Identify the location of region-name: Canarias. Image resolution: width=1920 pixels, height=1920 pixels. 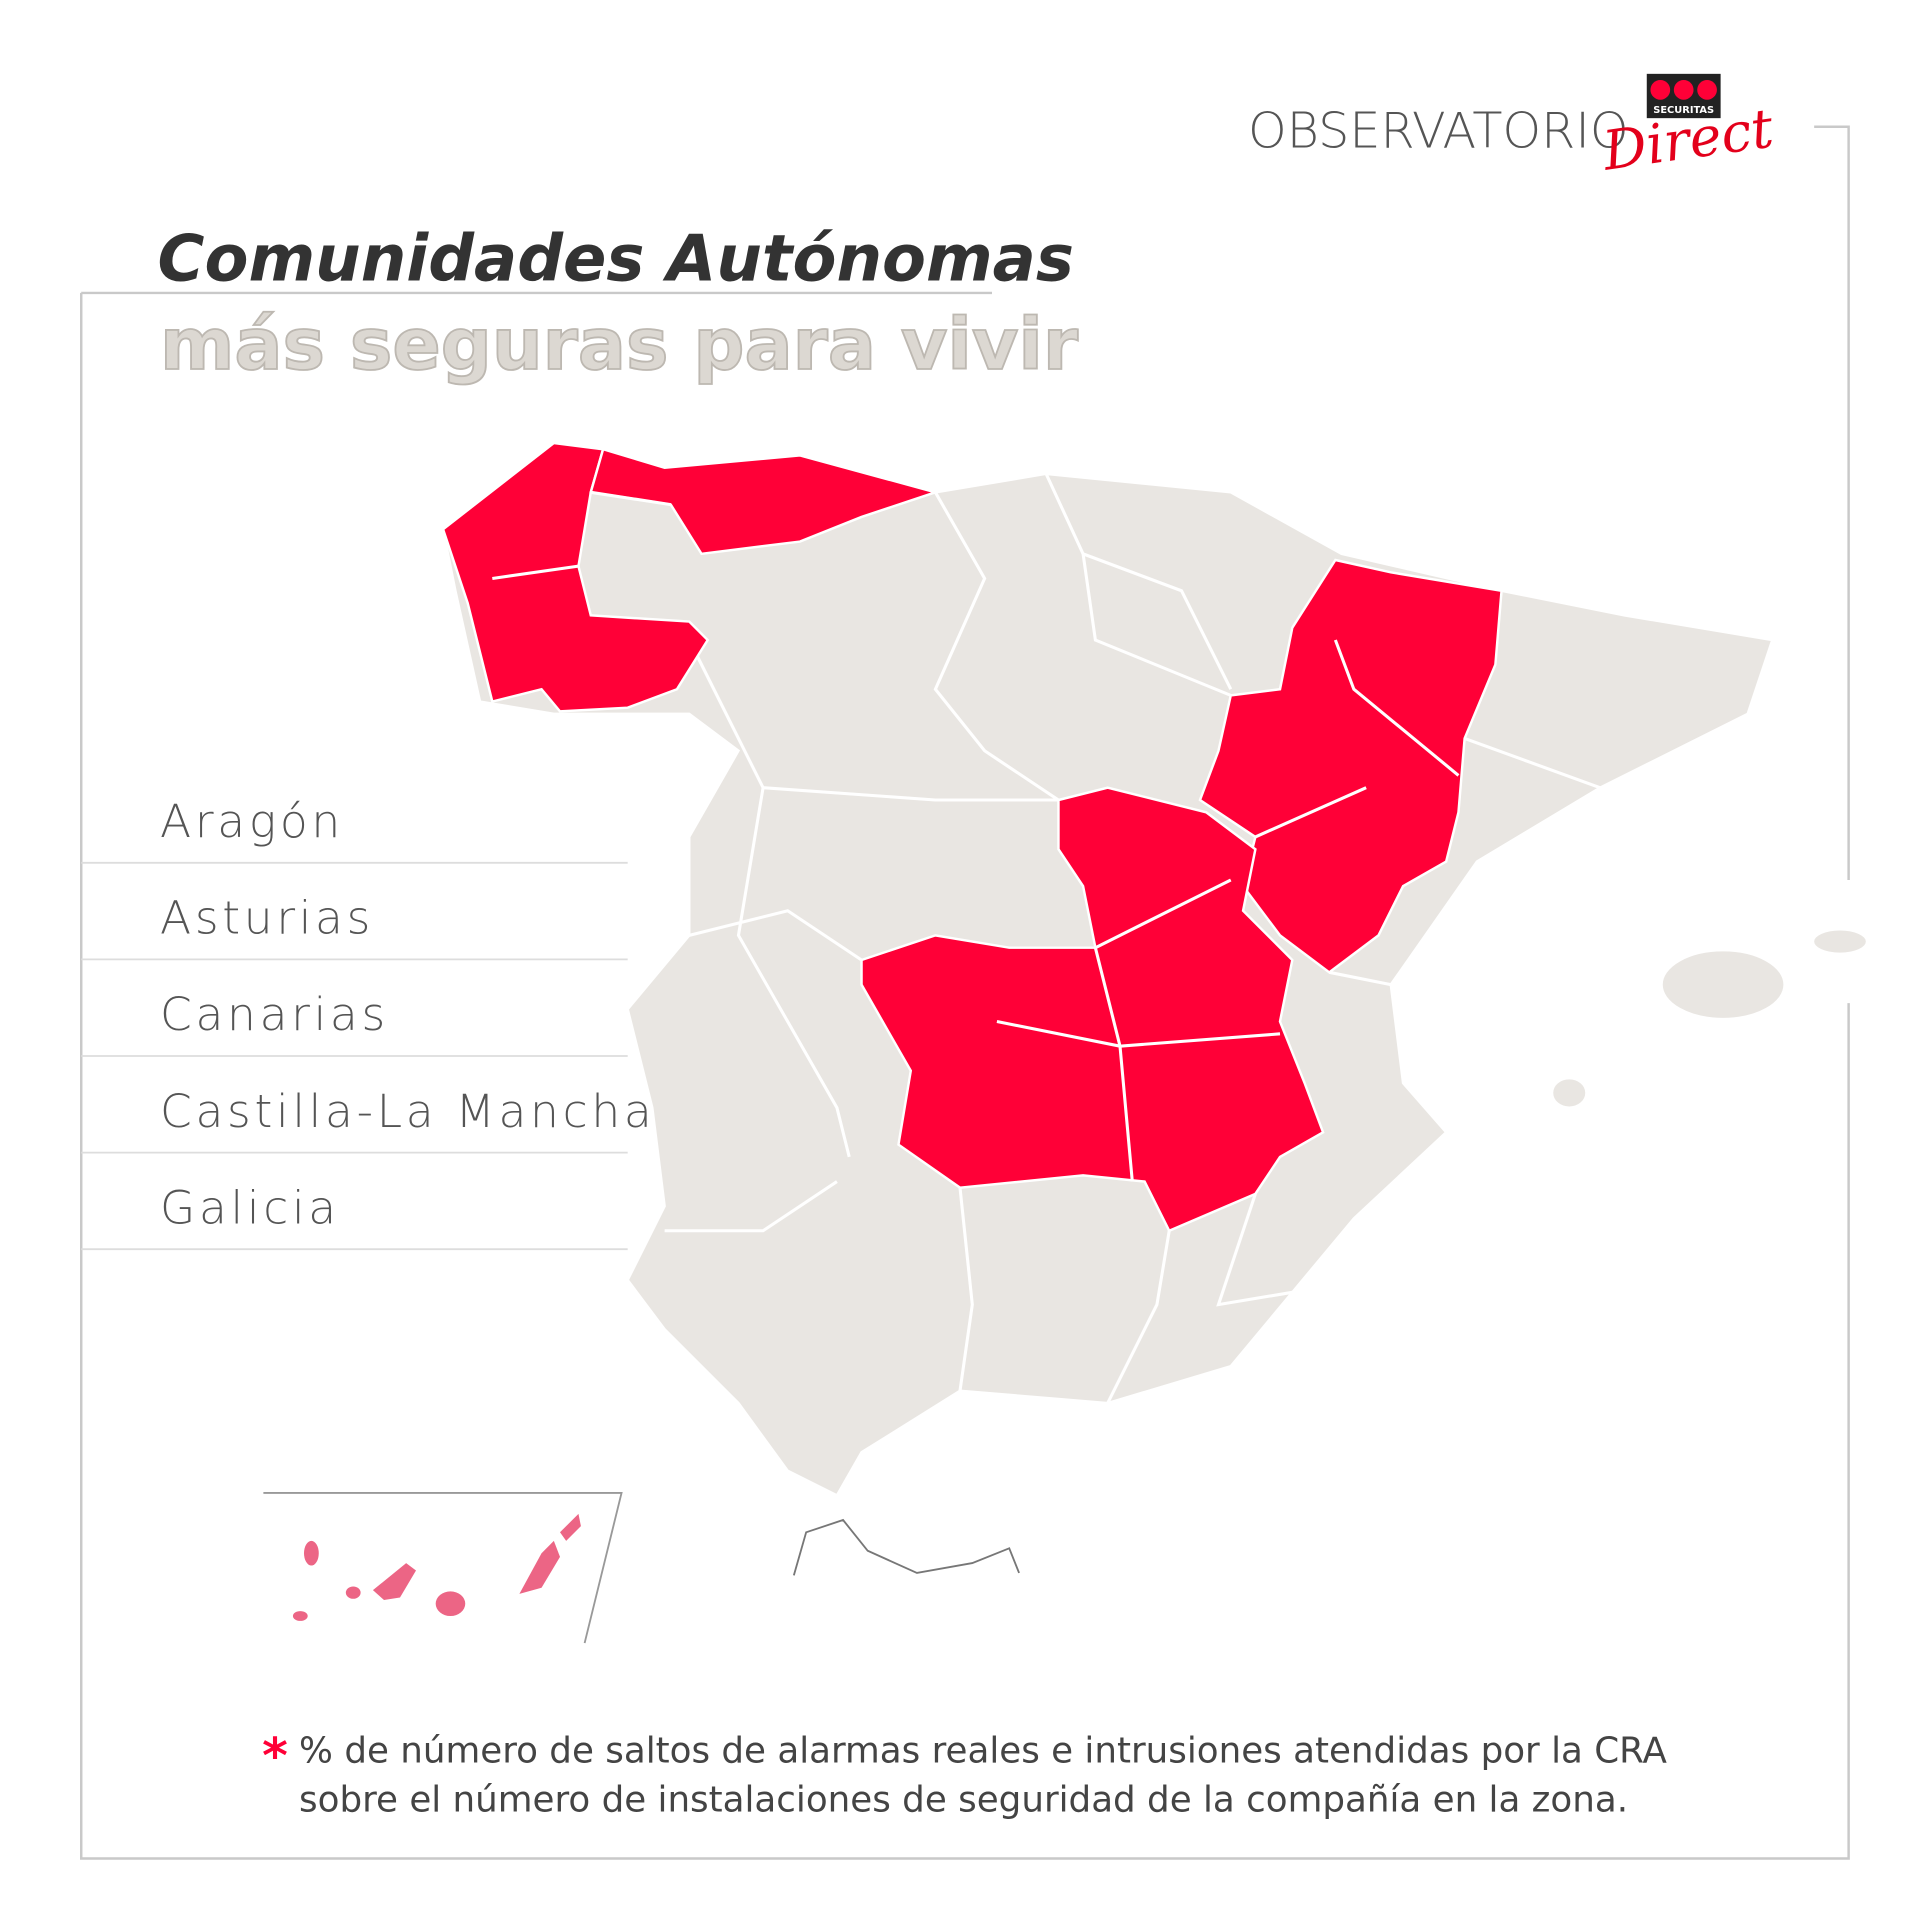
(274, 1014).